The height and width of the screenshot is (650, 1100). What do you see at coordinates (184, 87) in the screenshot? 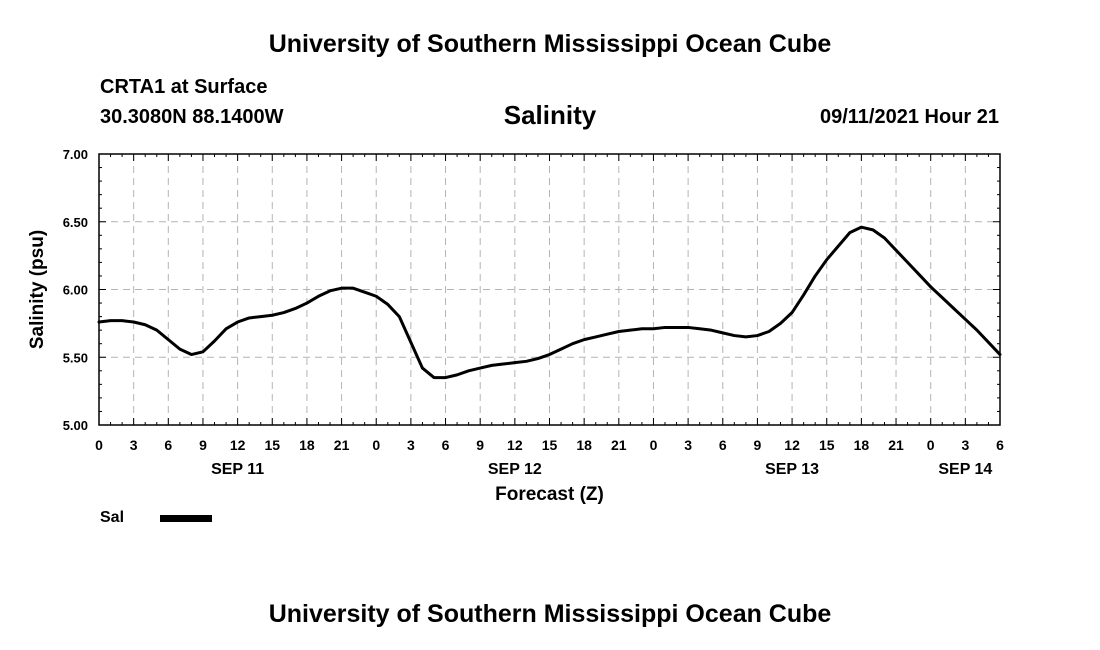
I see `station-label: CRTA1 at Surface` at bounding box center [184, 87].